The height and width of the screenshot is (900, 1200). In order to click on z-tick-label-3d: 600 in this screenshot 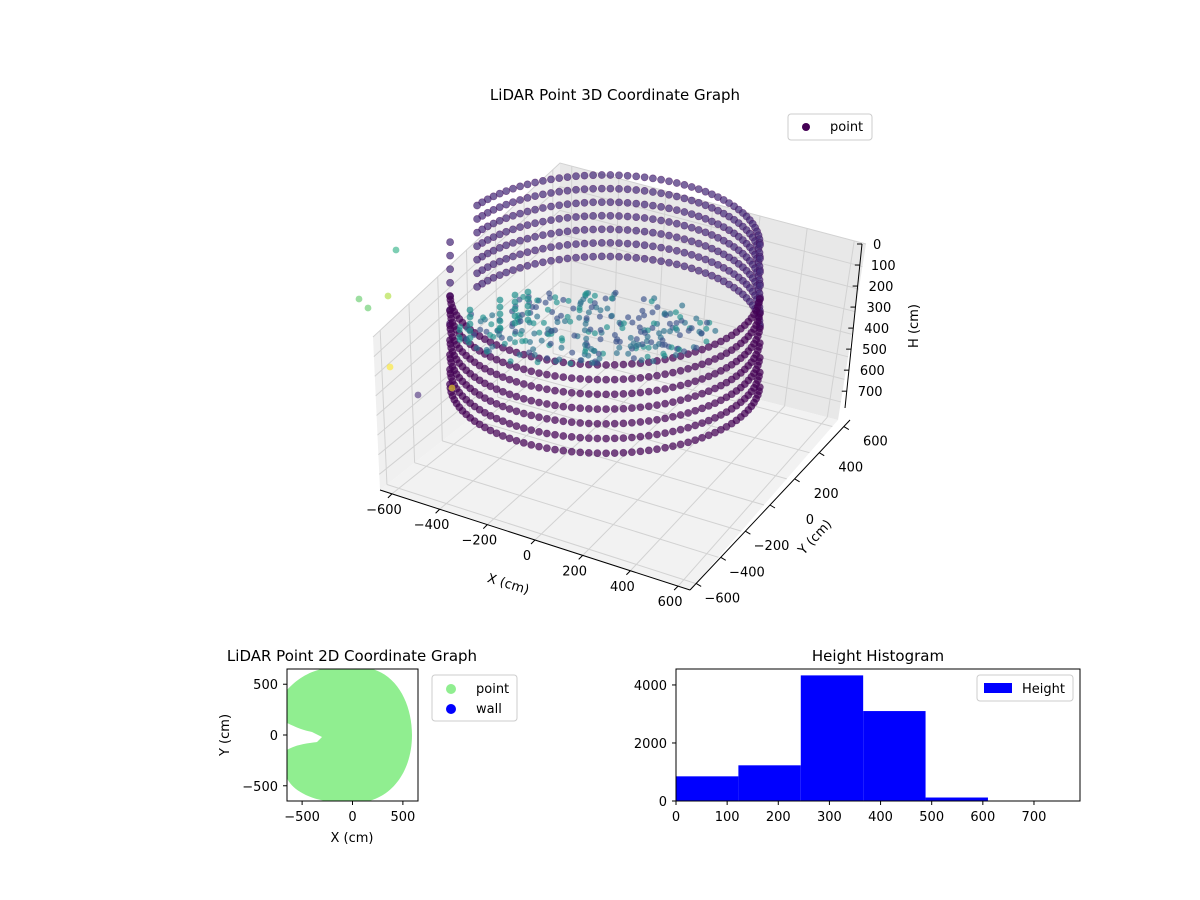, I will do `click(872, 371)`.